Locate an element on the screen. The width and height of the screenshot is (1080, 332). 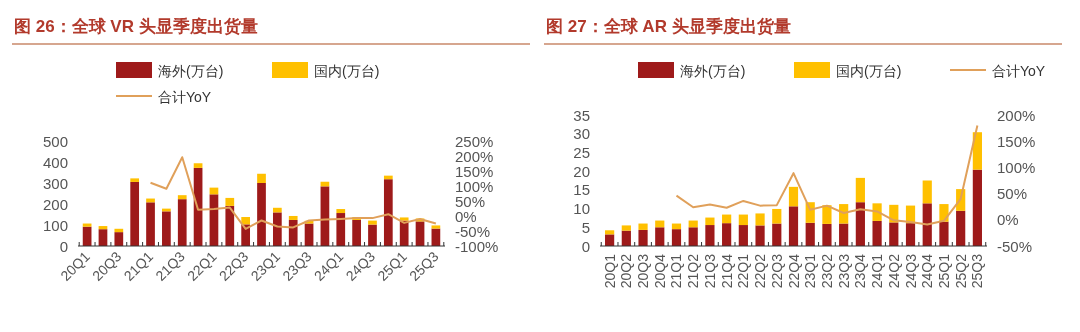
x-tick-label: 22Q3 is located at coordinates (776, 271).